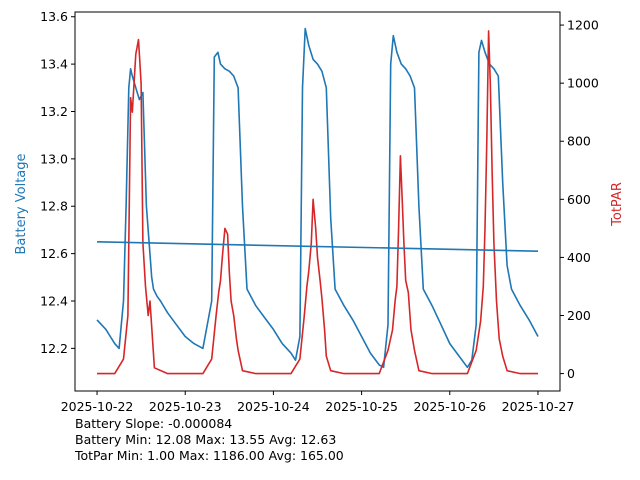 The image size is (640, 480). Describe the element at coordinates (317, 246) in the screenshot. I see `series-line-battery-trend` at that location.